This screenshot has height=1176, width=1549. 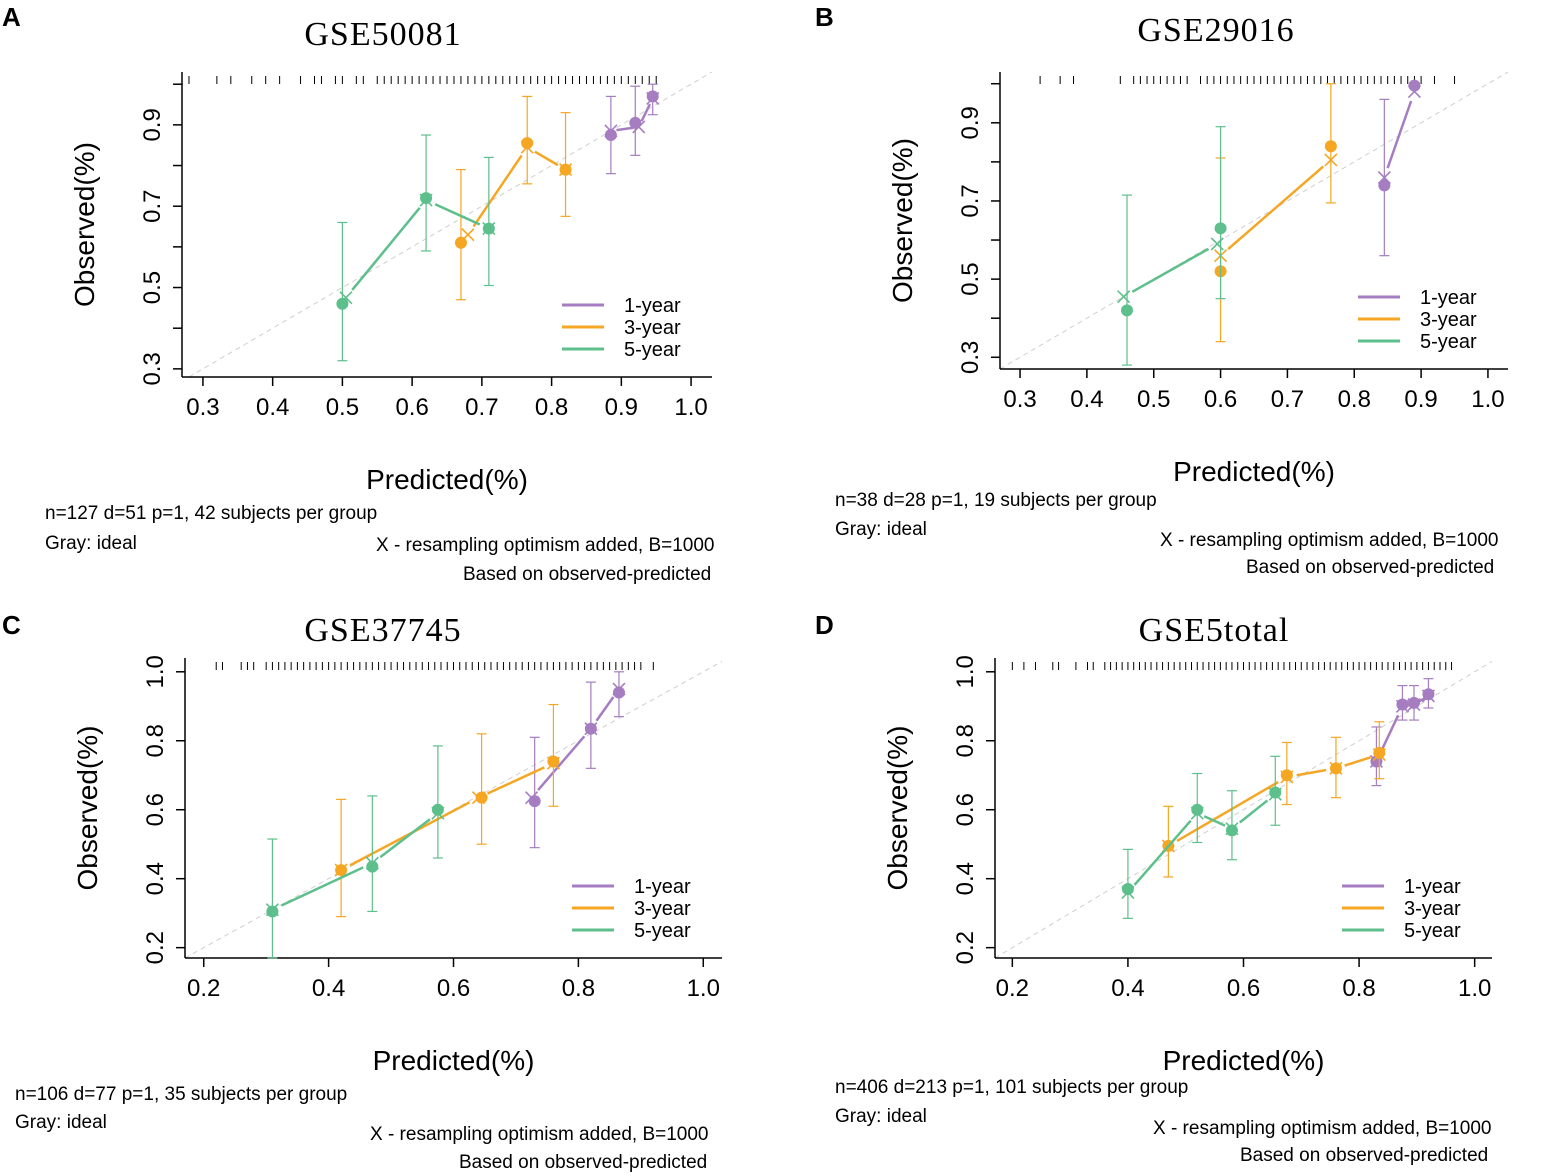 What do you see at coordinates (1243, 988) in the screenshot?
I see `x-tick-label: 0.6` at bounding box center [1243, 988].